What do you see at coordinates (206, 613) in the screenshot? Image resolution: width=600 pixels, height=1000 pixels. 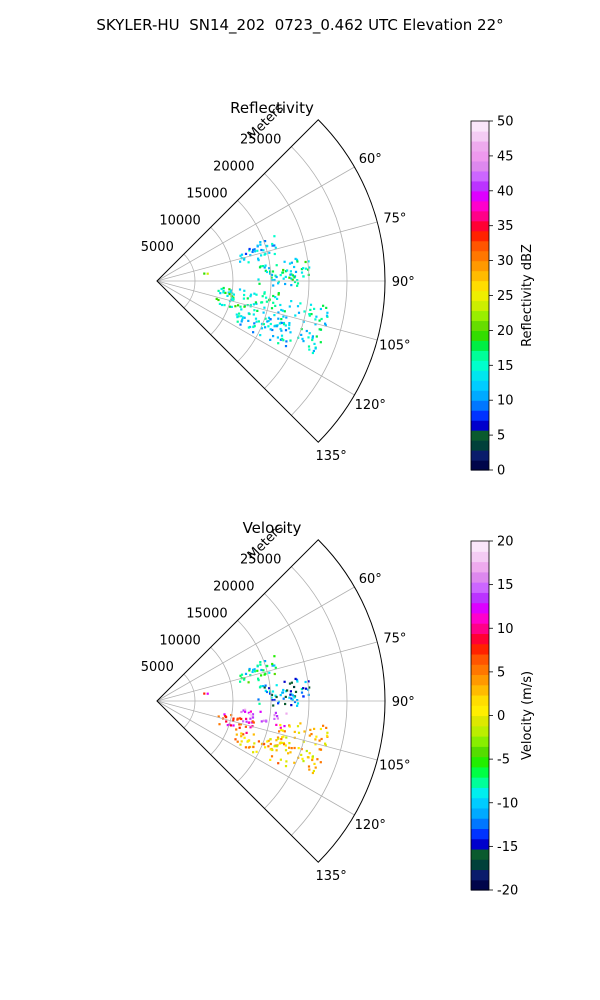 I see `range-tick-label: 15000` at bounding box center [206, 613].